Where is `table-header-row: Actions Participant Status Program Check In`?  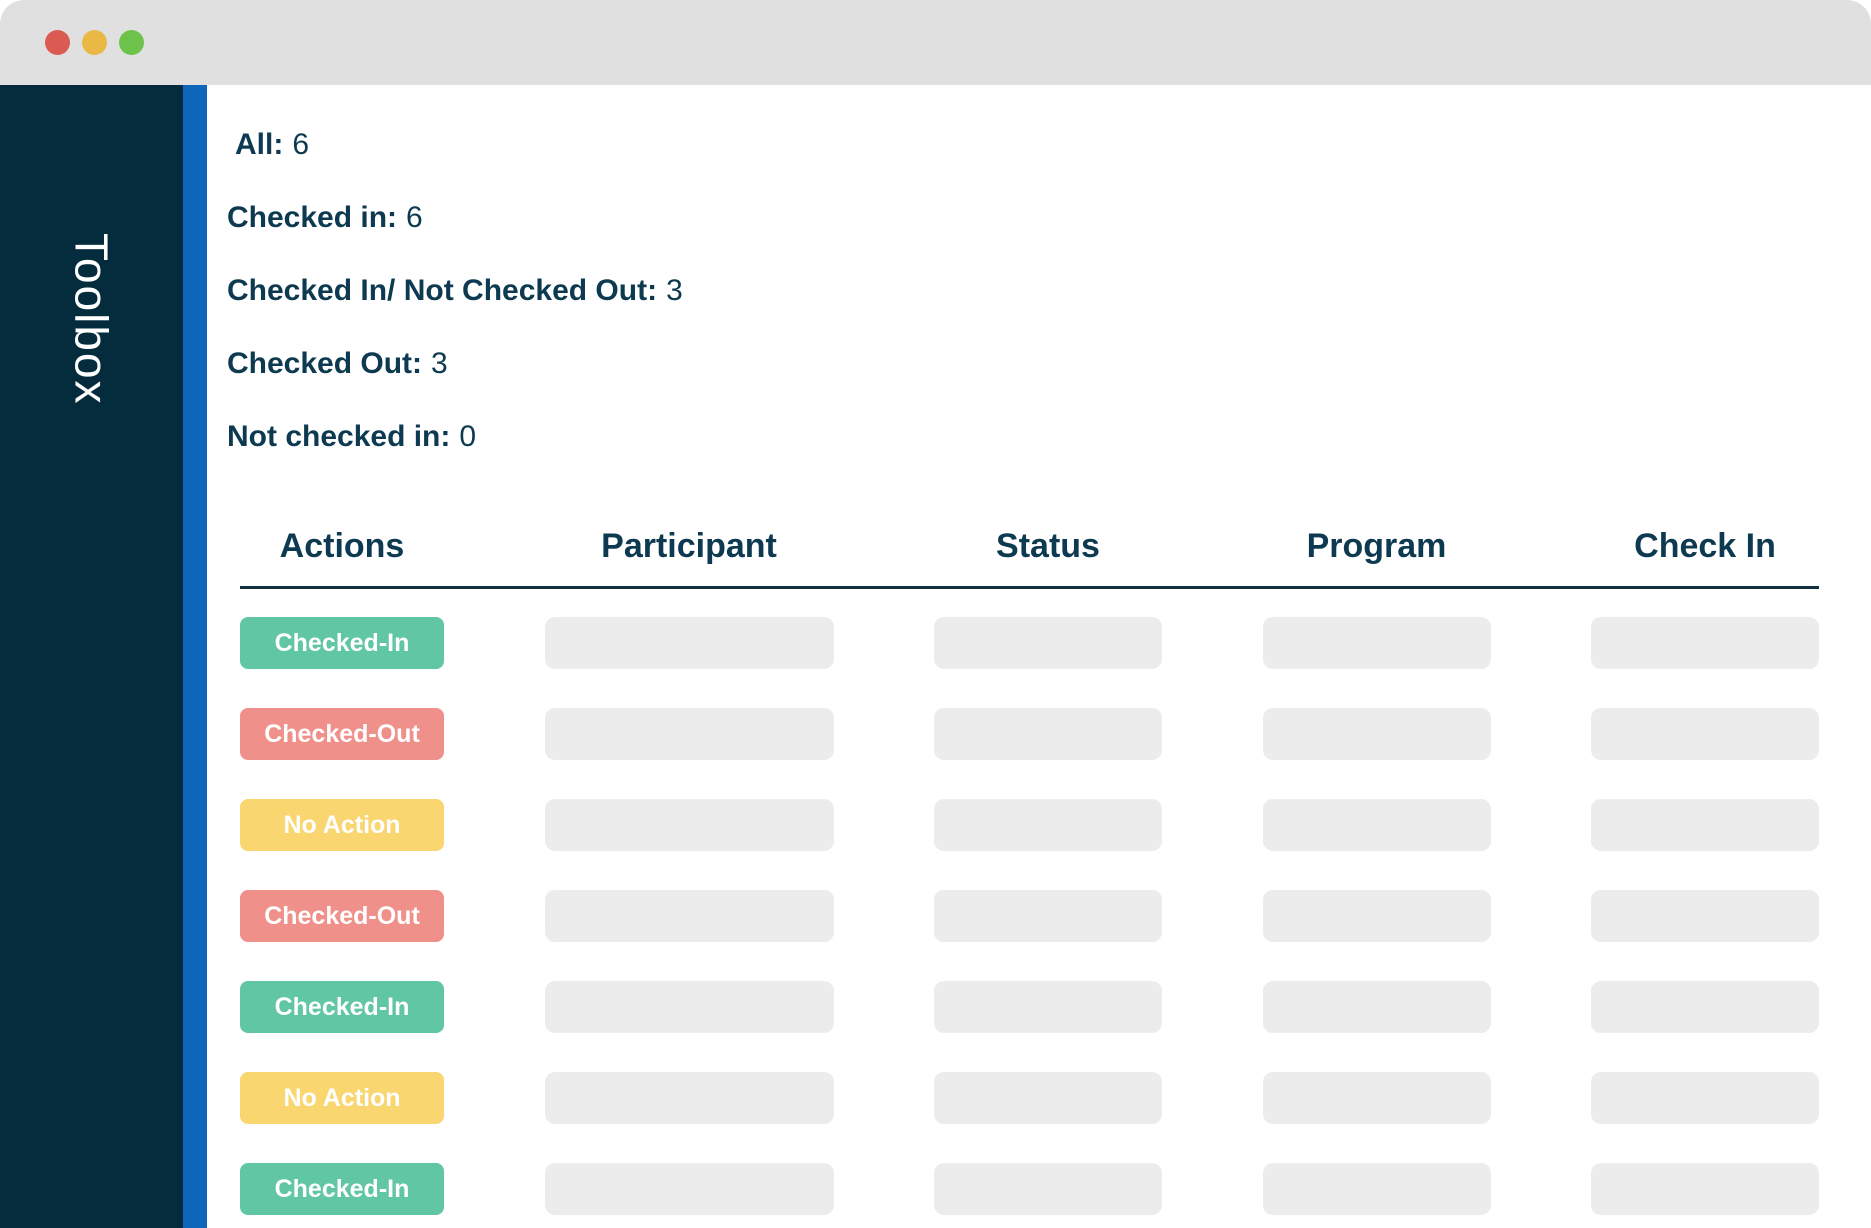 table-header-row: Actions Participant Status Program Check In is located at coordinates (1029, 558).